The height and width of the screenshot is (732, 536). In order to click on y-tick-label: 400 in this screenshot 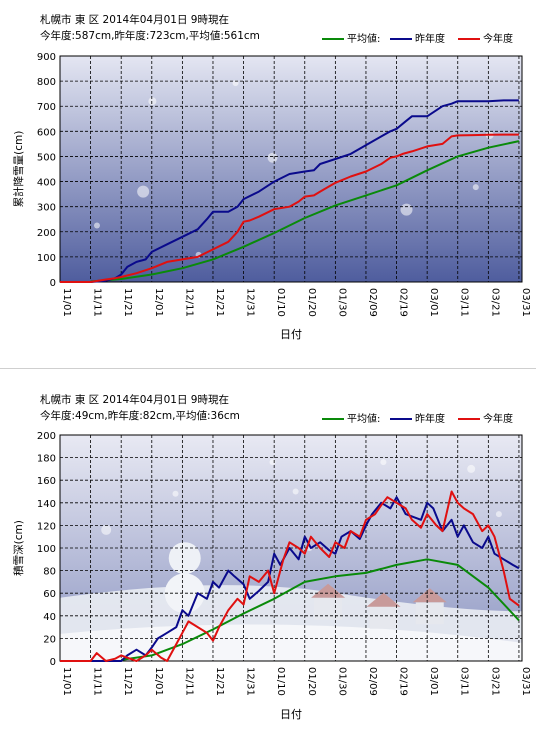, I will do `click(46, 183)`.